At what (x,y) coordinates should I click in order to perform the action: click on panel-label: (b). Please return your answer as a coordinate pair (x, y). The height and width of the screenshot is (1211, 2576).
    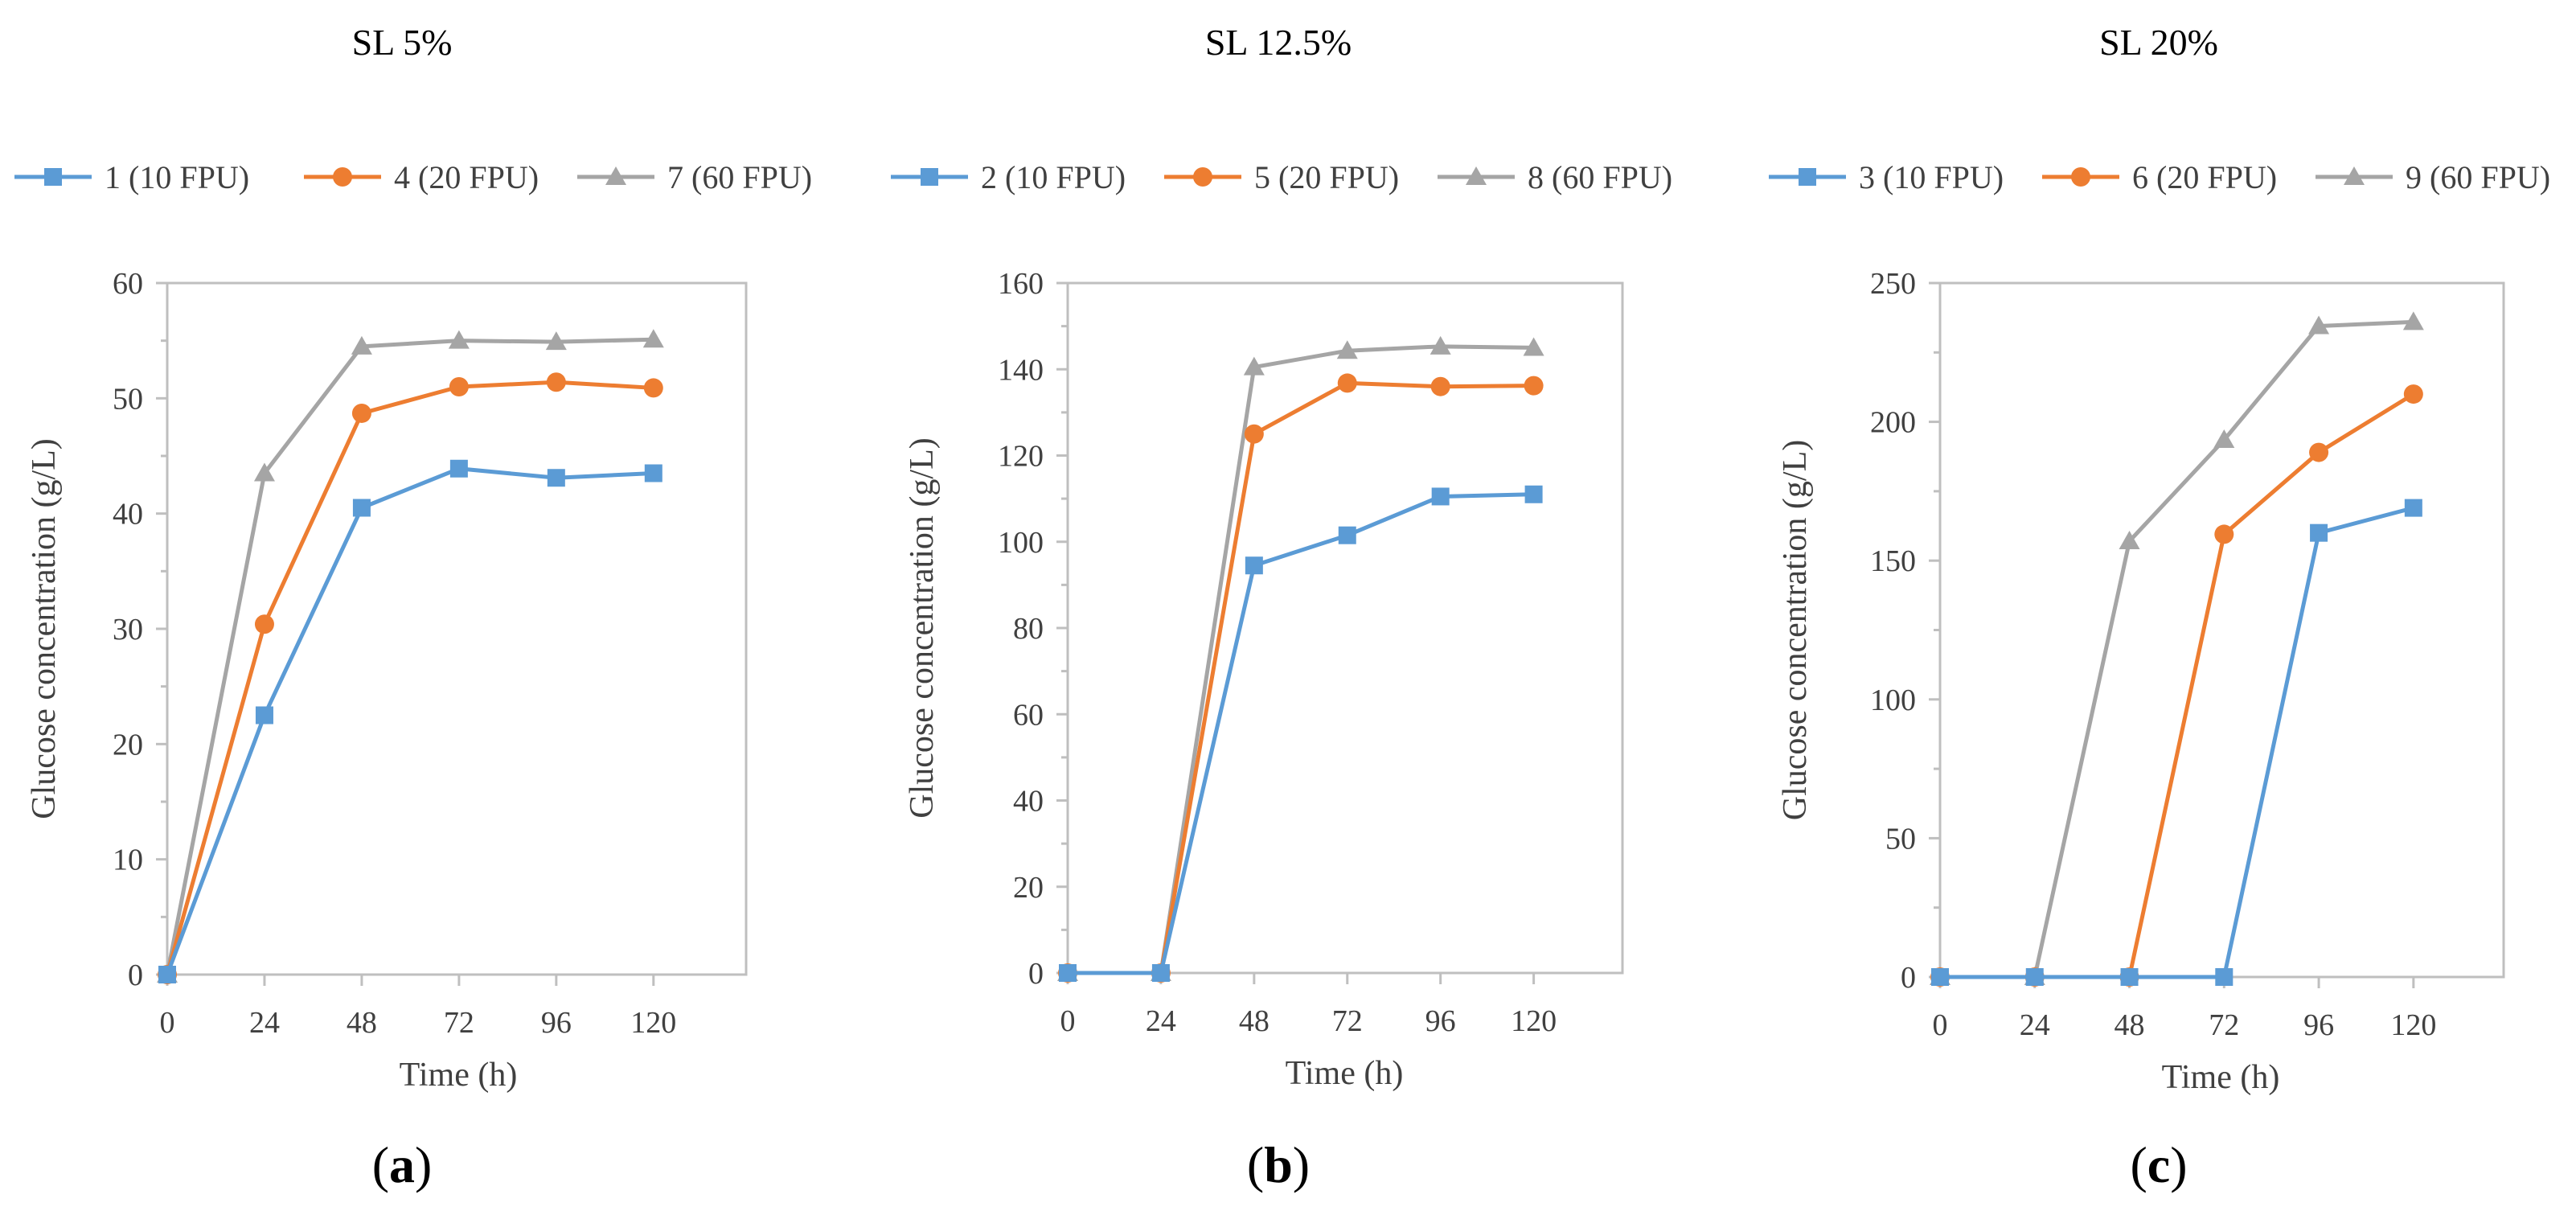
    Looking at the image, I should click on (1278, 1164).